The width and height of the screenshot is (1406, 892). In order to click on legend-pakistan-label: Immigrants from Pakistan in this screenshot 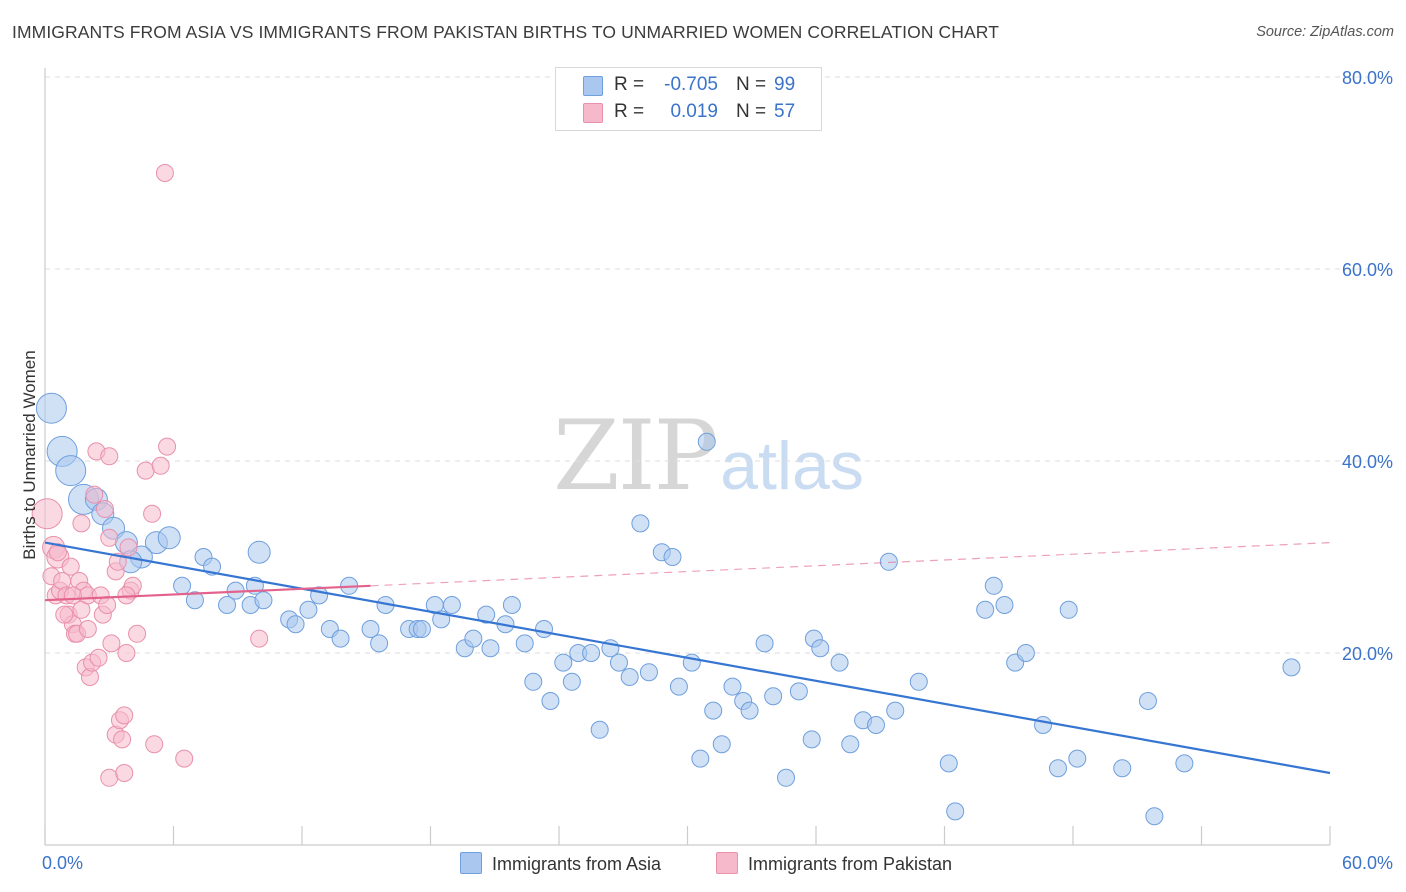, I will do `click(850, 864)`.